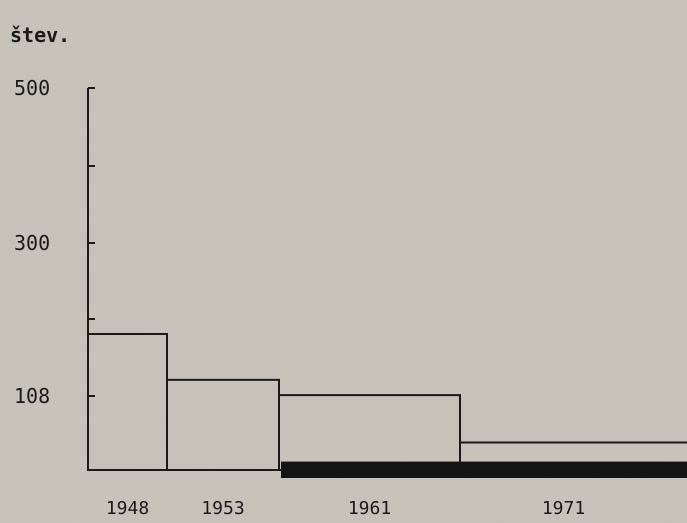 The image size is (687, 523). What do you see at coordinates (32, 396) in the screenshot?
I see `y-tick-label-108: 108` at bounding box center [32, 396].